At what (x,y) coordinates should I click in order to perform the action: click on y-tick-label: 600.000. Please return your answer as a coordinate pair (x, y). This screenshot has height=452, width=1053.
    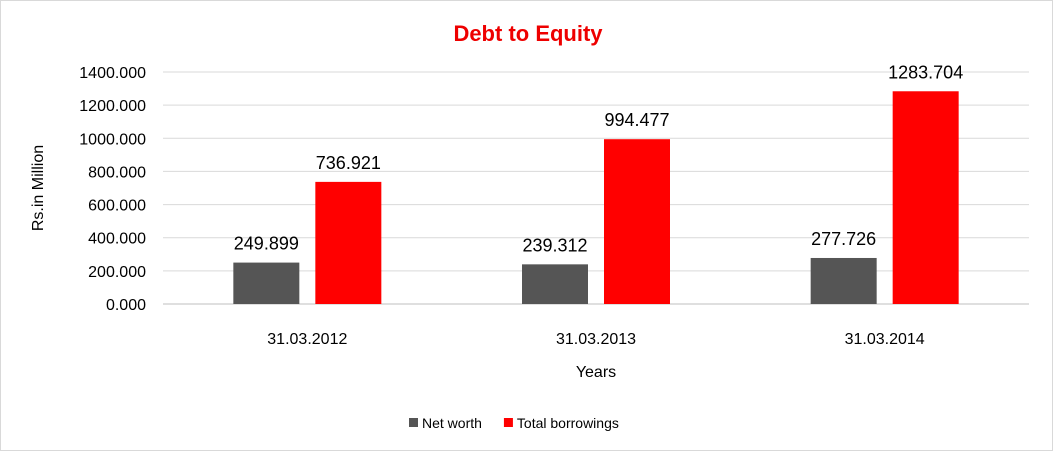
    Looking at the image, I should click on (117, 206).